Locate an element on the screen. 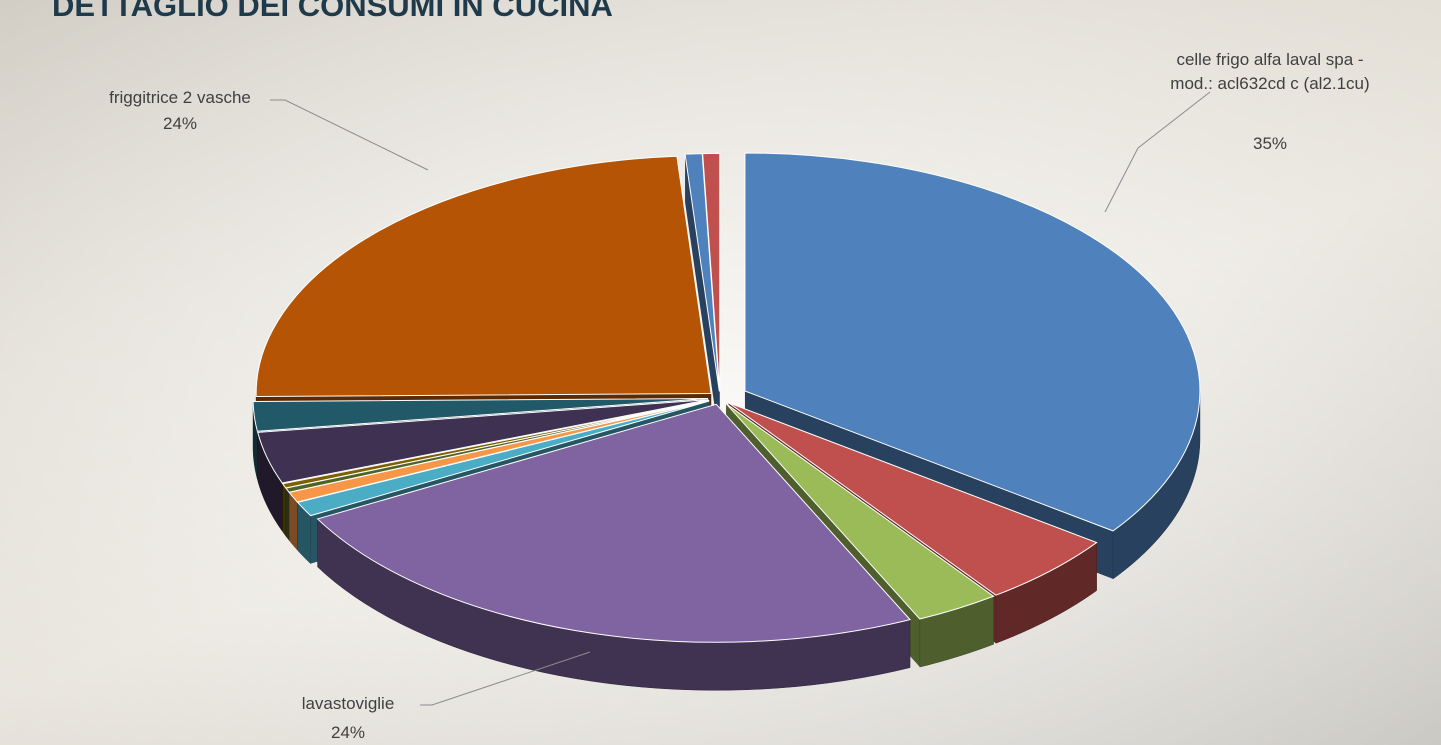 The height and width of the screenshot is (745, 1441). chart-title: DETTAGLIO DEI CONSUMI IN CUCINA is located at coordinates (332, 11).